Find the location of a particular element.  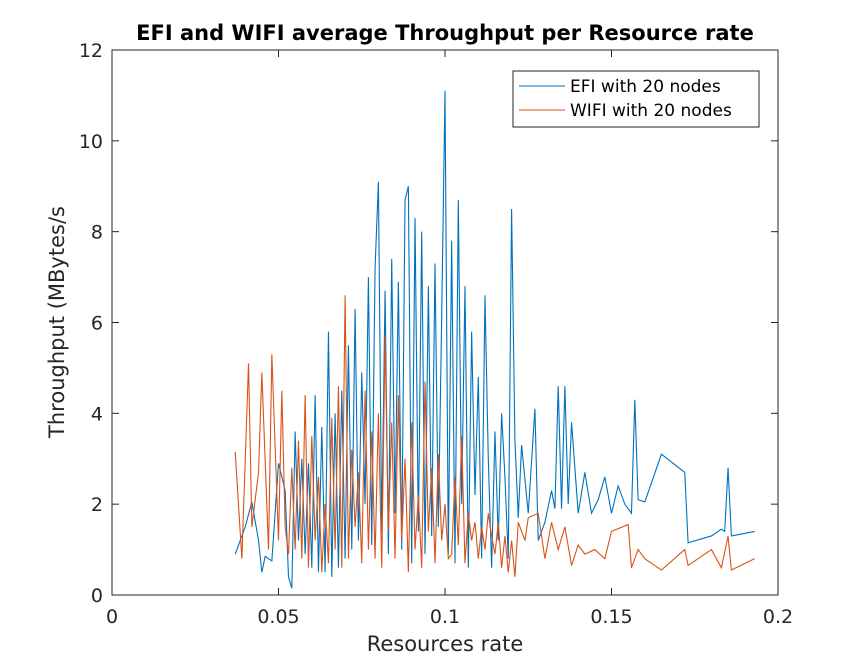

y-tick-label: 10 is located at coordinates (91, 142).